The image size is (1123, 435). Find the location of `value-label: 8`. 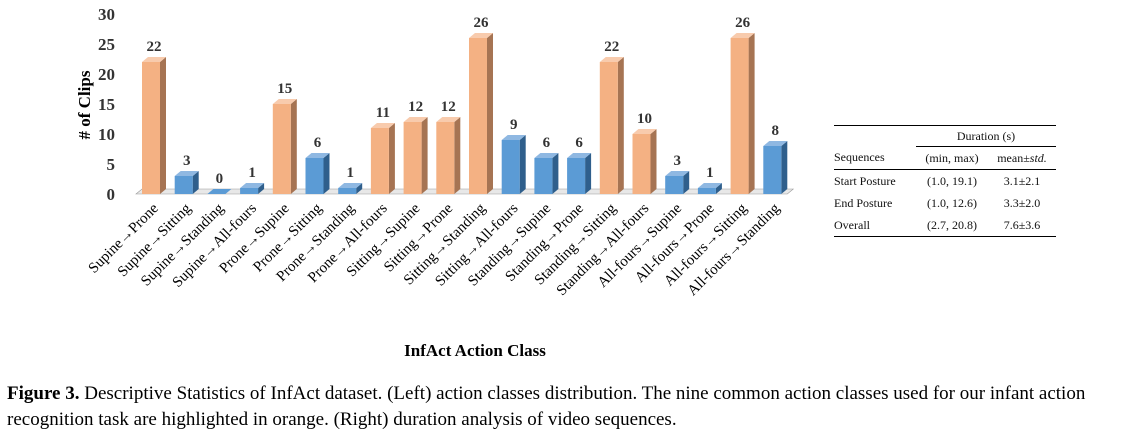

value-label: 8 is located at coordinates (776, 131).